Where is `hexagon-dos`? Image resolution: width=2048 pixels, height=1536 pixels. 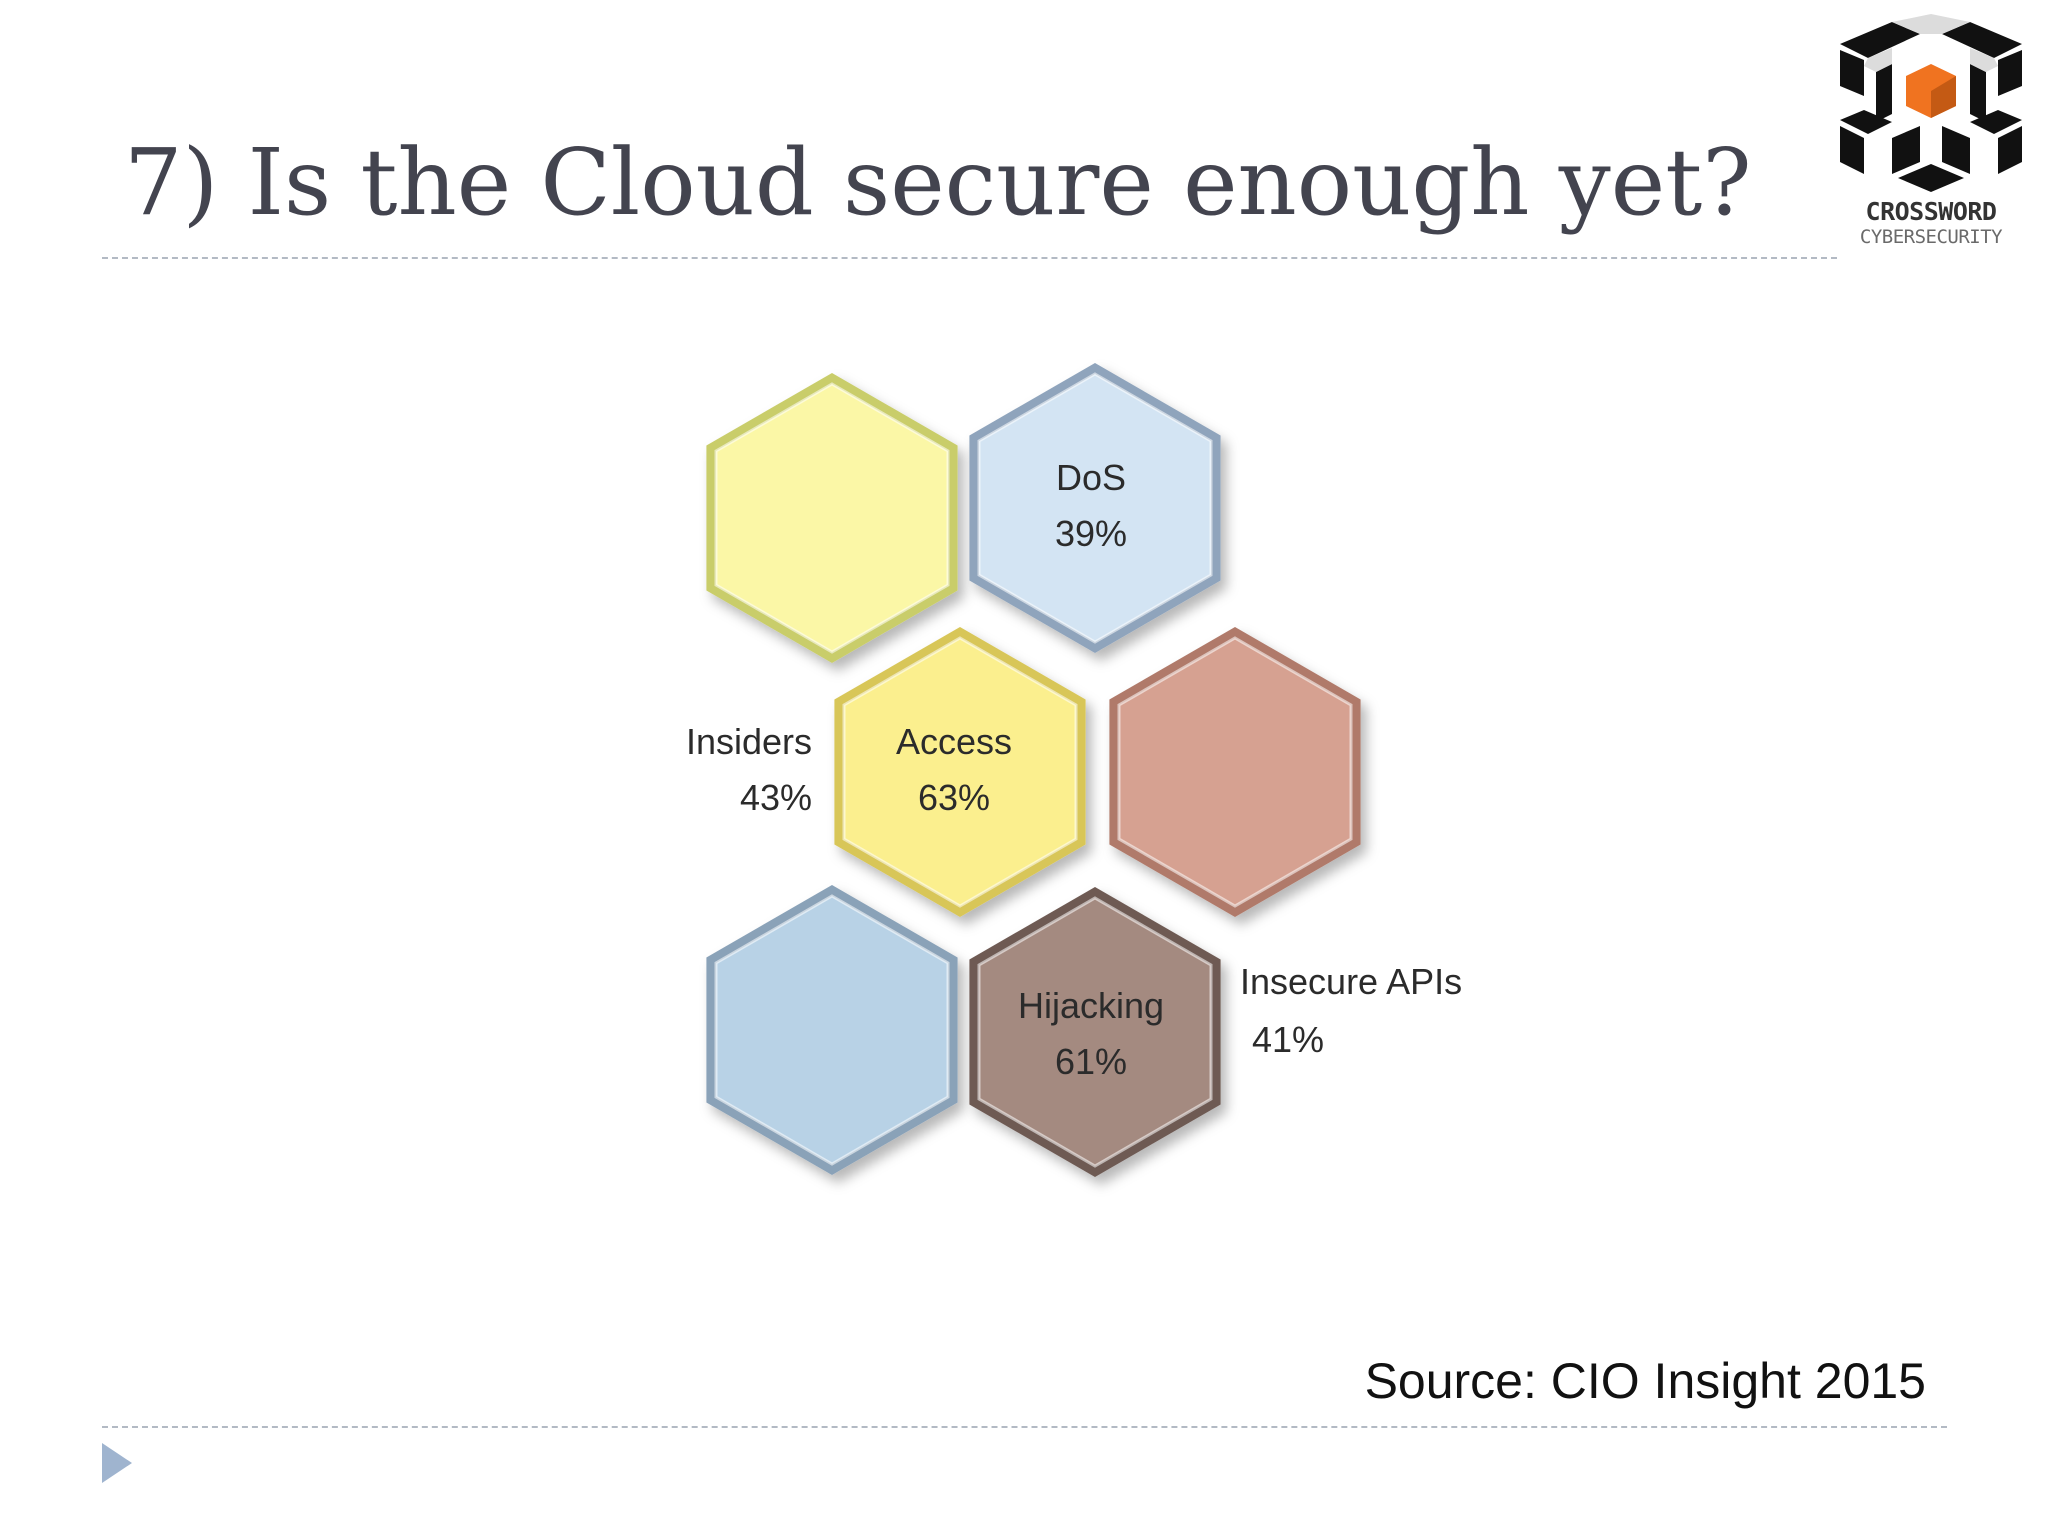 hexagon-dos is located at coordinates (1095, 508).